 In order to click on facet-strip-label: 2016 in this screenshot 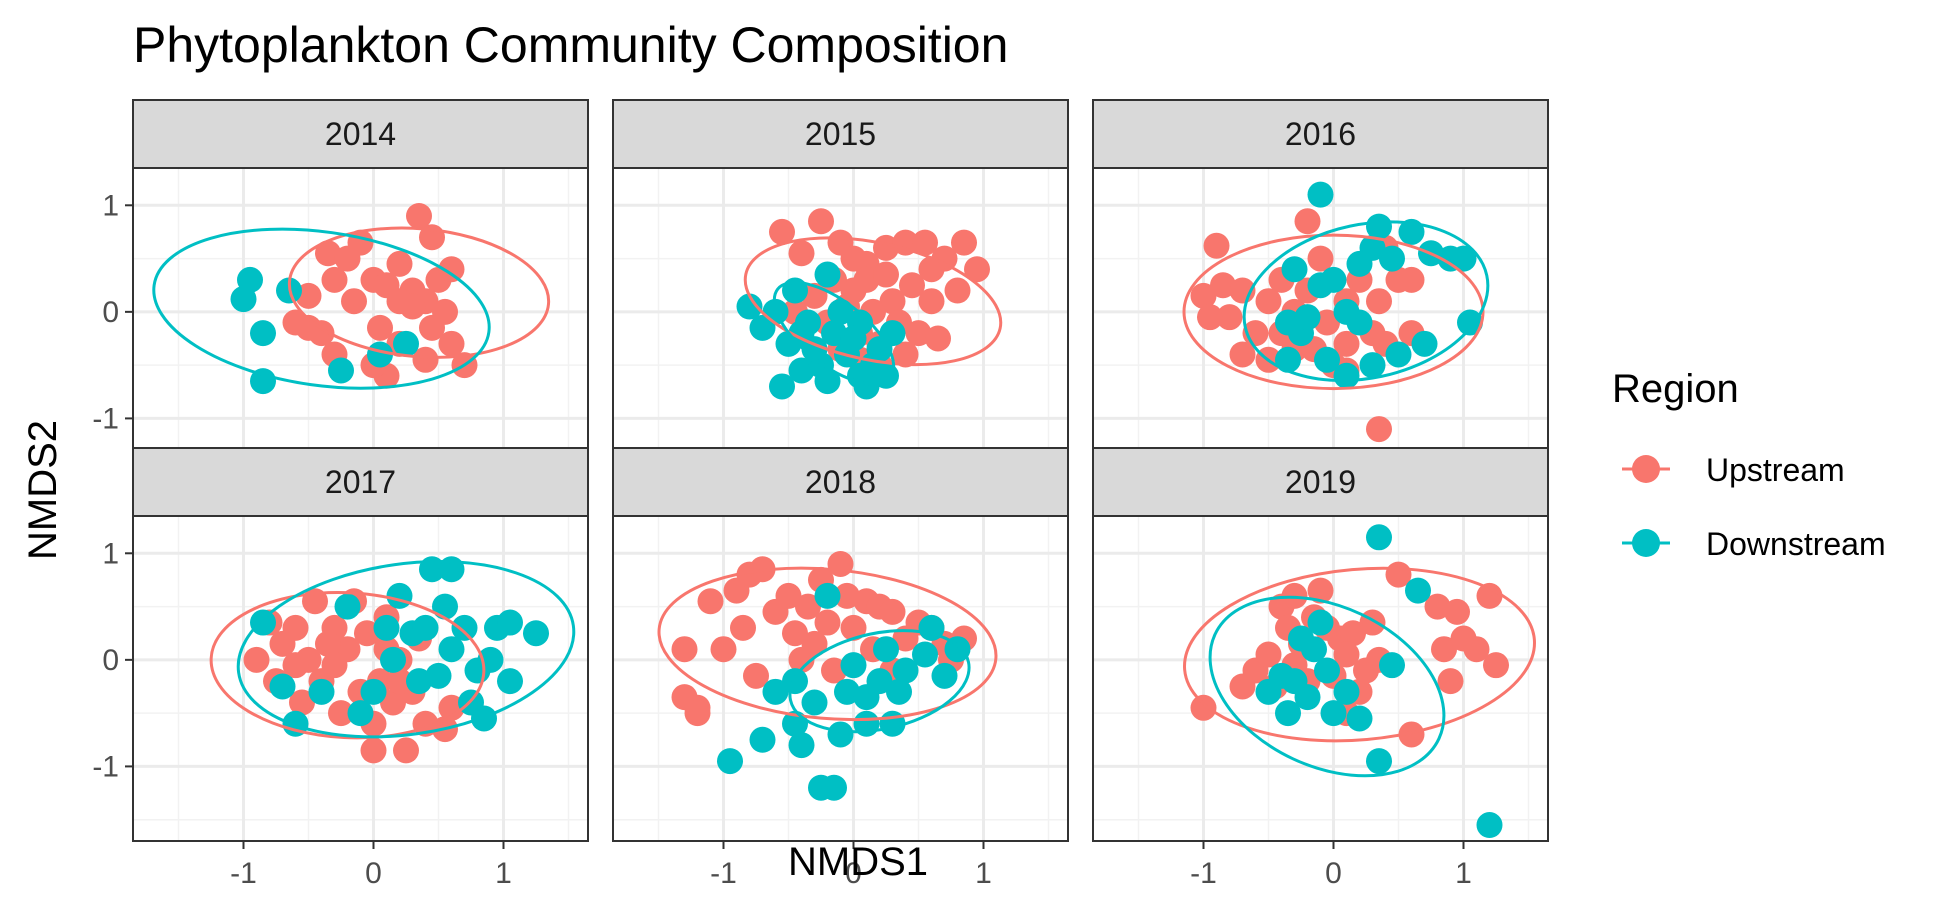, I will do `click(1320, 134)`.